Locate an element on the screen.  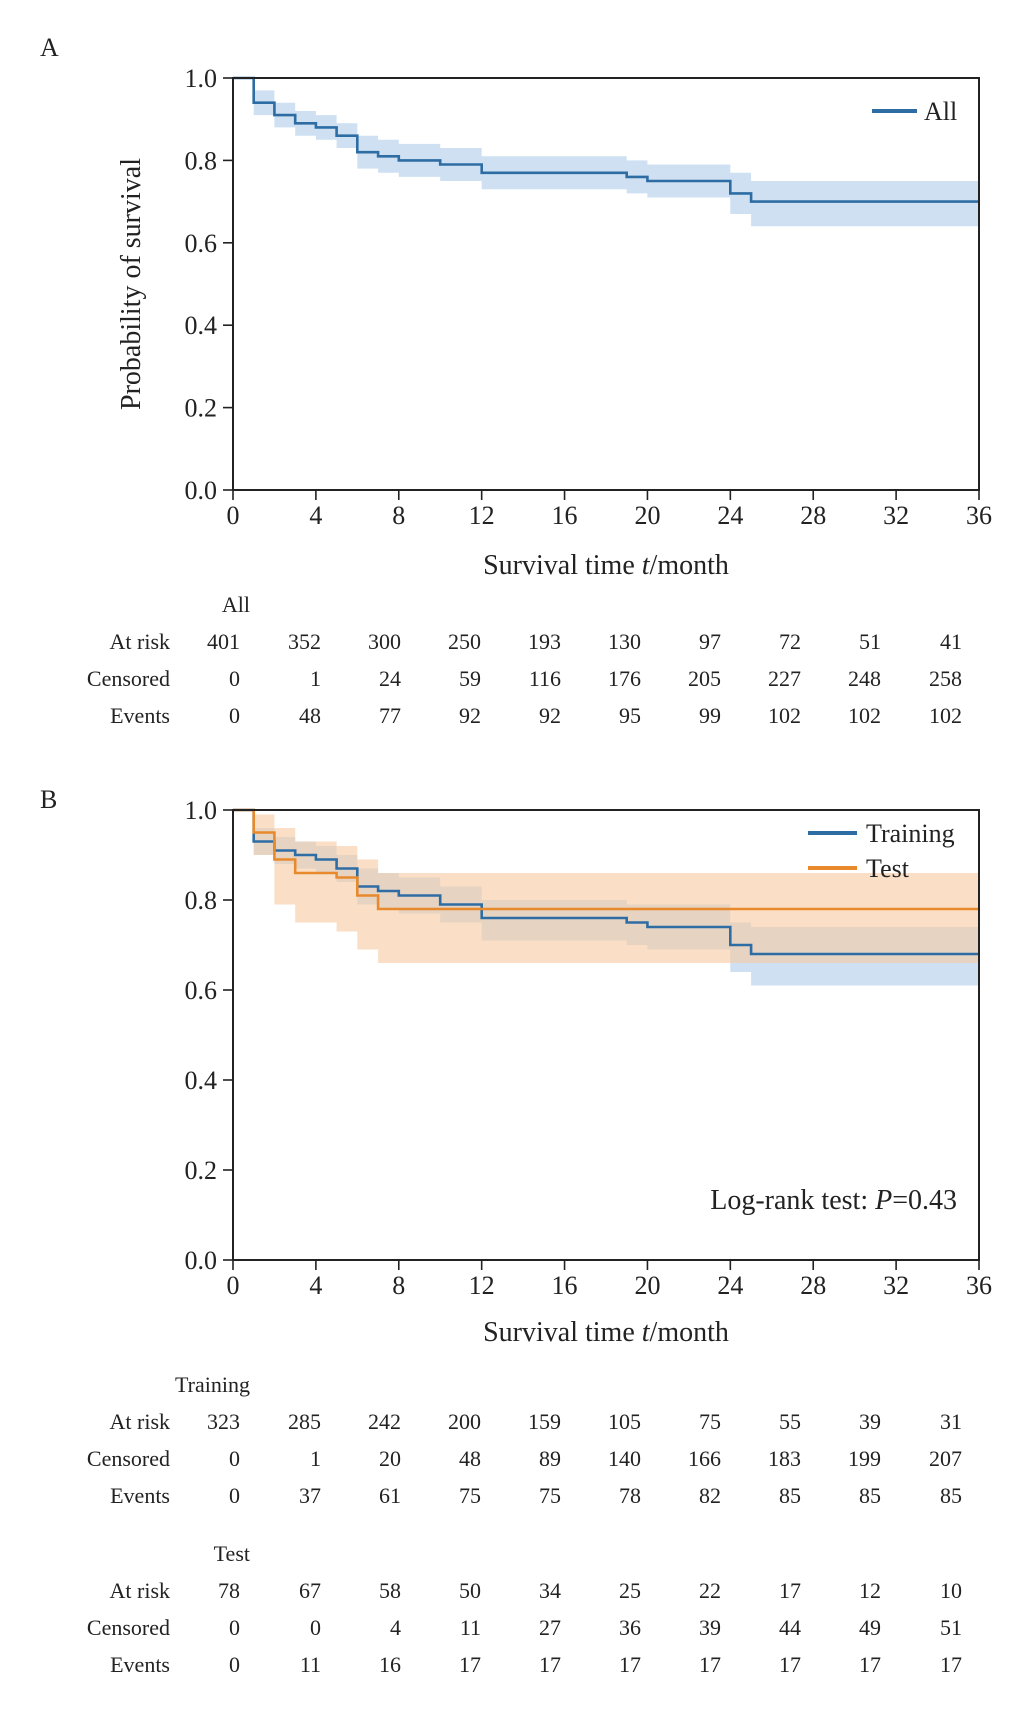
risk-table-cell: 12 is located at coordinates (870, 1590).